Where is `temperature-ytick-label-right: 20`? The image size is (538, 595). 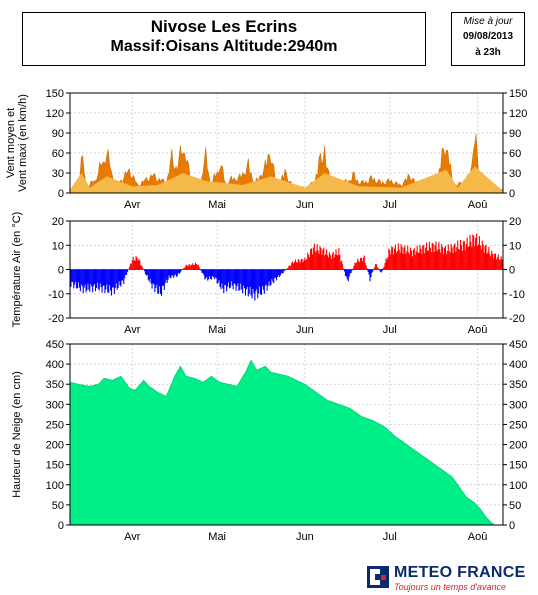 temperature-ytick-label-right: 20 is located at coordinates (515, 222).